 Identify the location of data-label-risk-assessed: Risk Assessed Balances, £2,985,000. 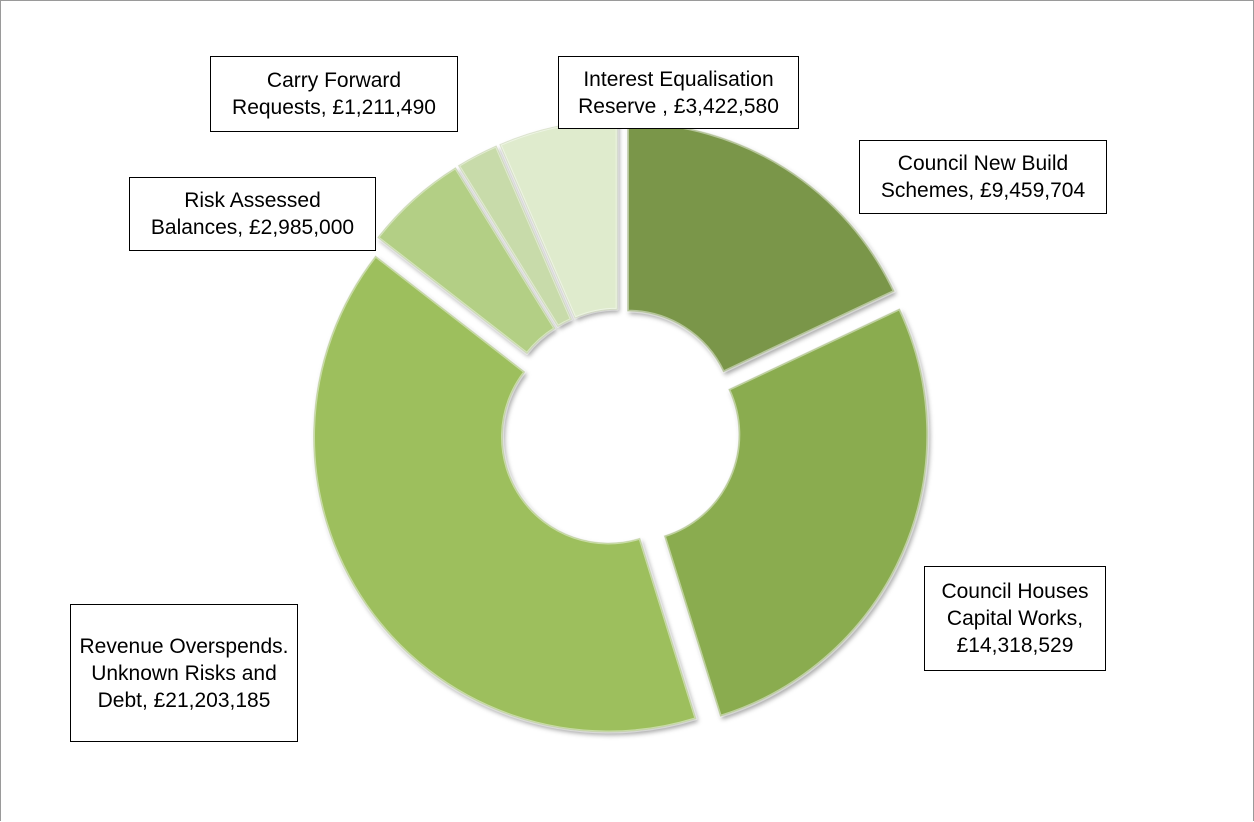
(252, 214).